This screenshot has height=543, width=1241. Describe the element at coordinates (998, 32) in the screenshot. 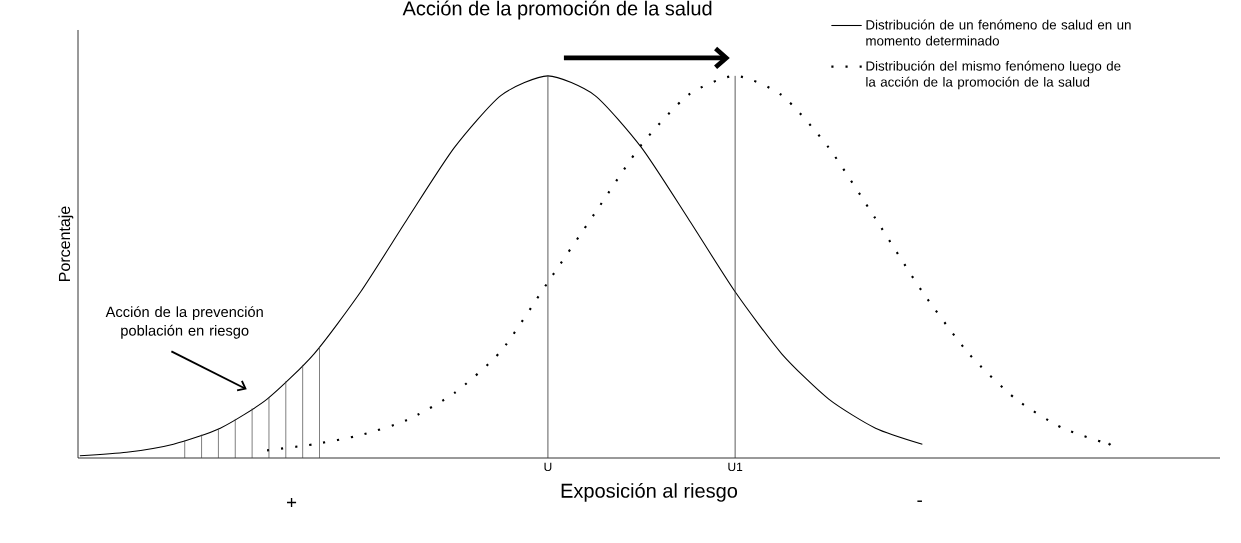

I see `legend-label: Distribución de un fenómeno de salud en un momento determinado` at that location.